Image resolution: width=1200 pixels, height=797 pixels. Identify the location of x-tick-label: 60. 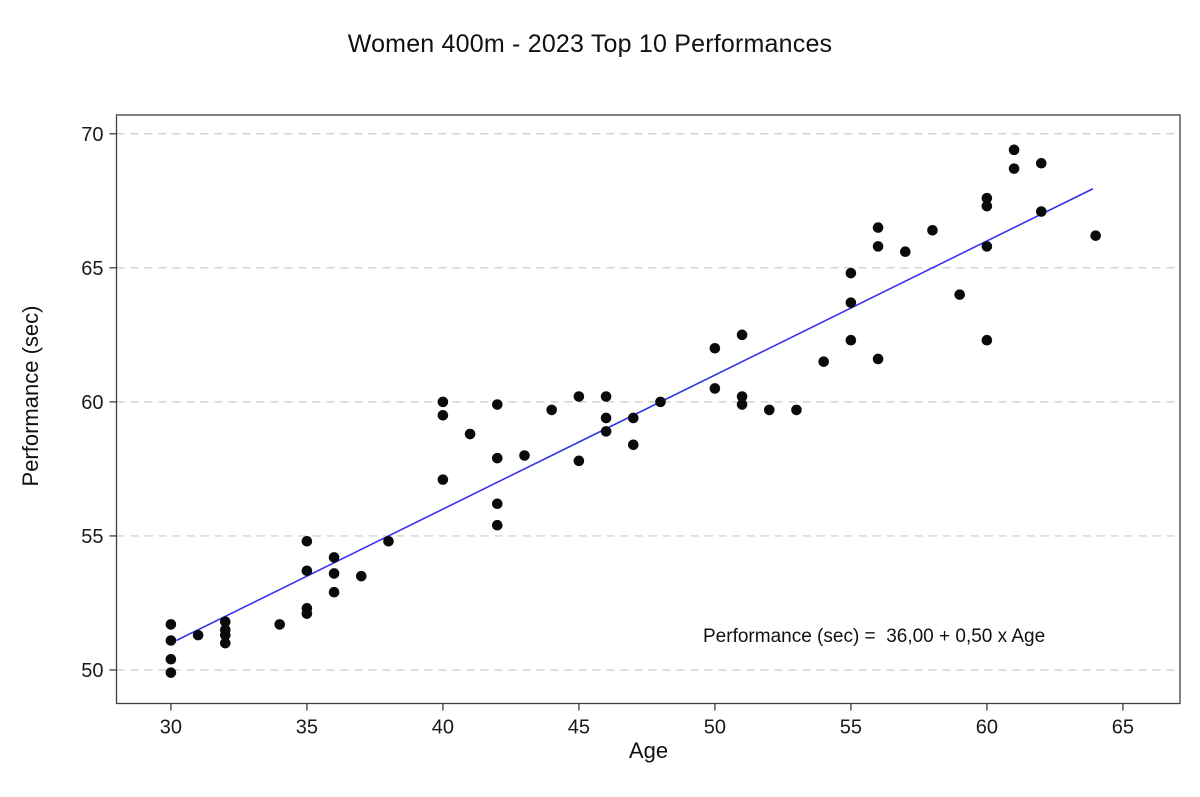
(987, 728).